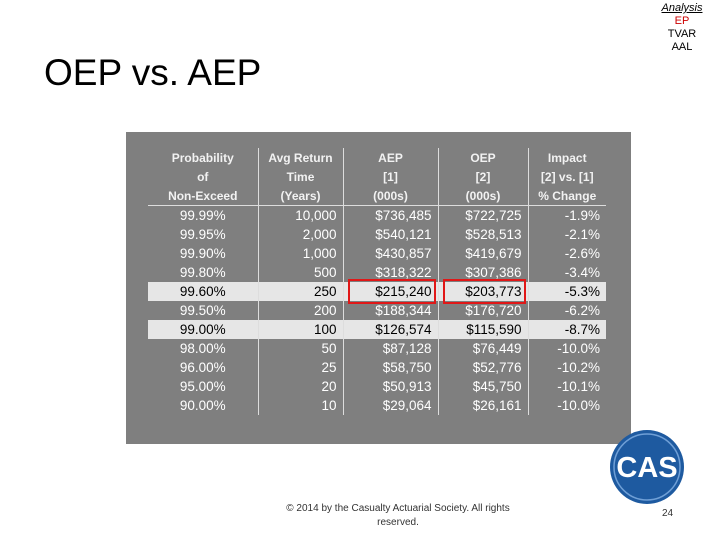 The image size is (720, 540). I want to click on table-cell: -2.1%, so click(567, 234).